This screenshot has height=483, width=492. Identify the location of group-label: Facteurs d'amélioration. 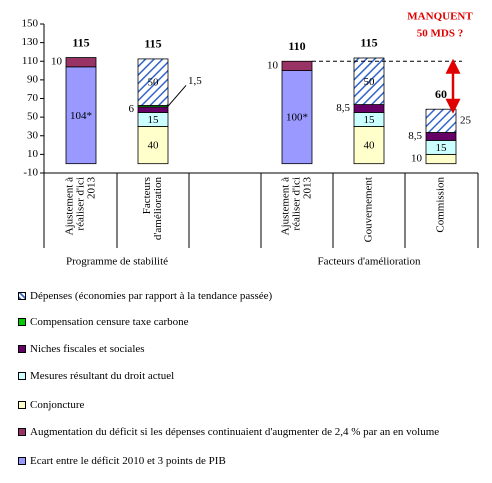
(369, 262).